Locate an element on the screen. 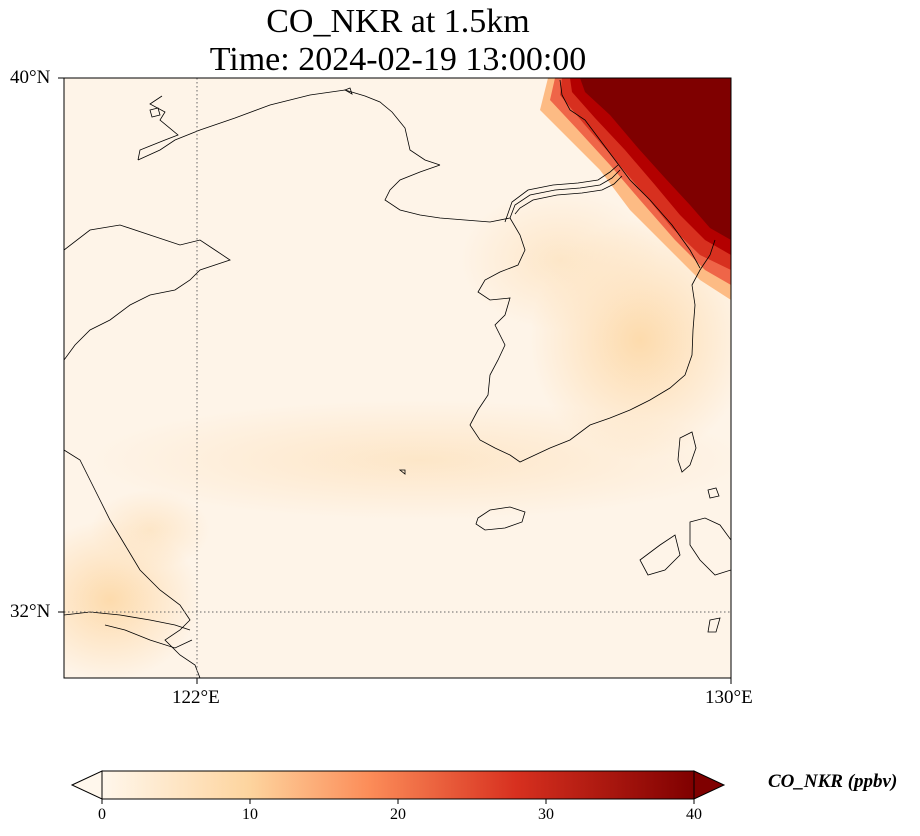 This screenshot has width=920, height=836. lat-label-40: 40°N is located at coordinates (30, 77).